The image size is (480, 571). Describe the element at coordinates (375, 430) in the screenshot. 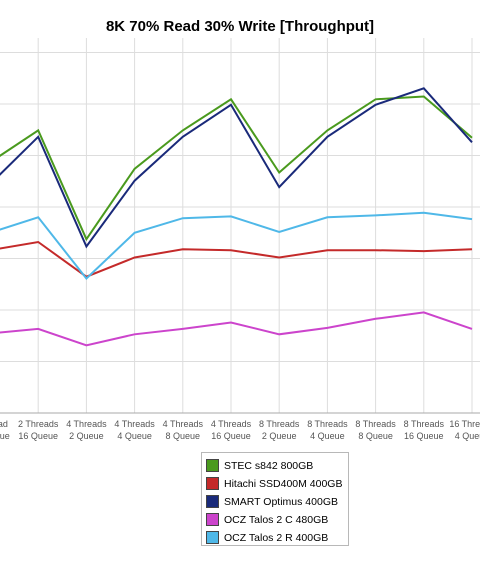

I see `x-tick-label: 8 Threads 8 Queue` at that location.